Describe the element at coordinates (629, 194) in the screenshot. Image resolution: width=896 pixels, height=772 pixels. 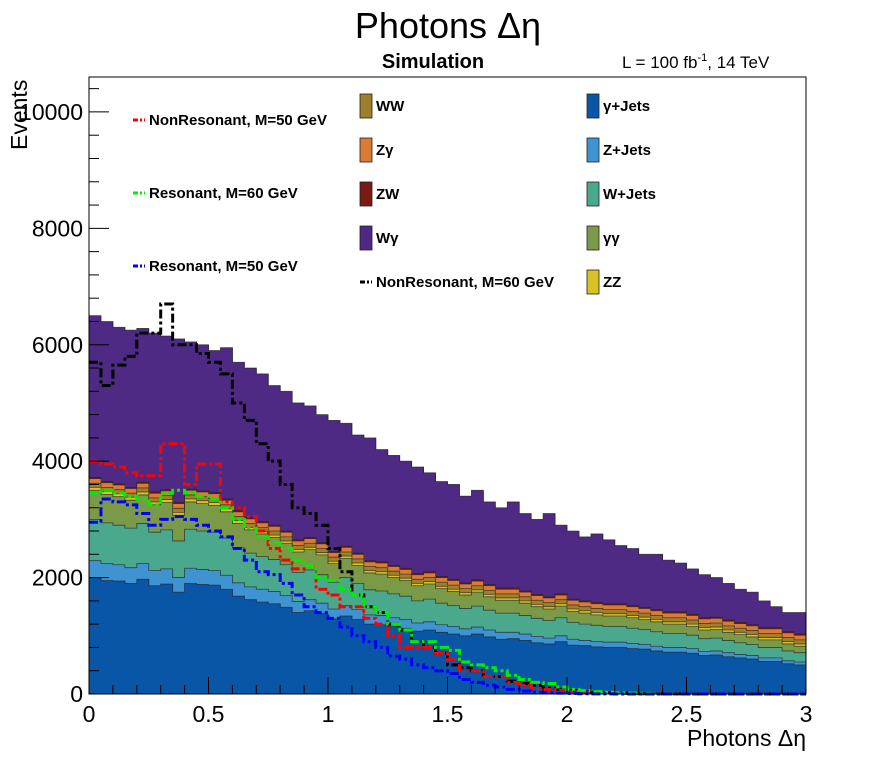
I see `legend-label: W+Jets` at that location.